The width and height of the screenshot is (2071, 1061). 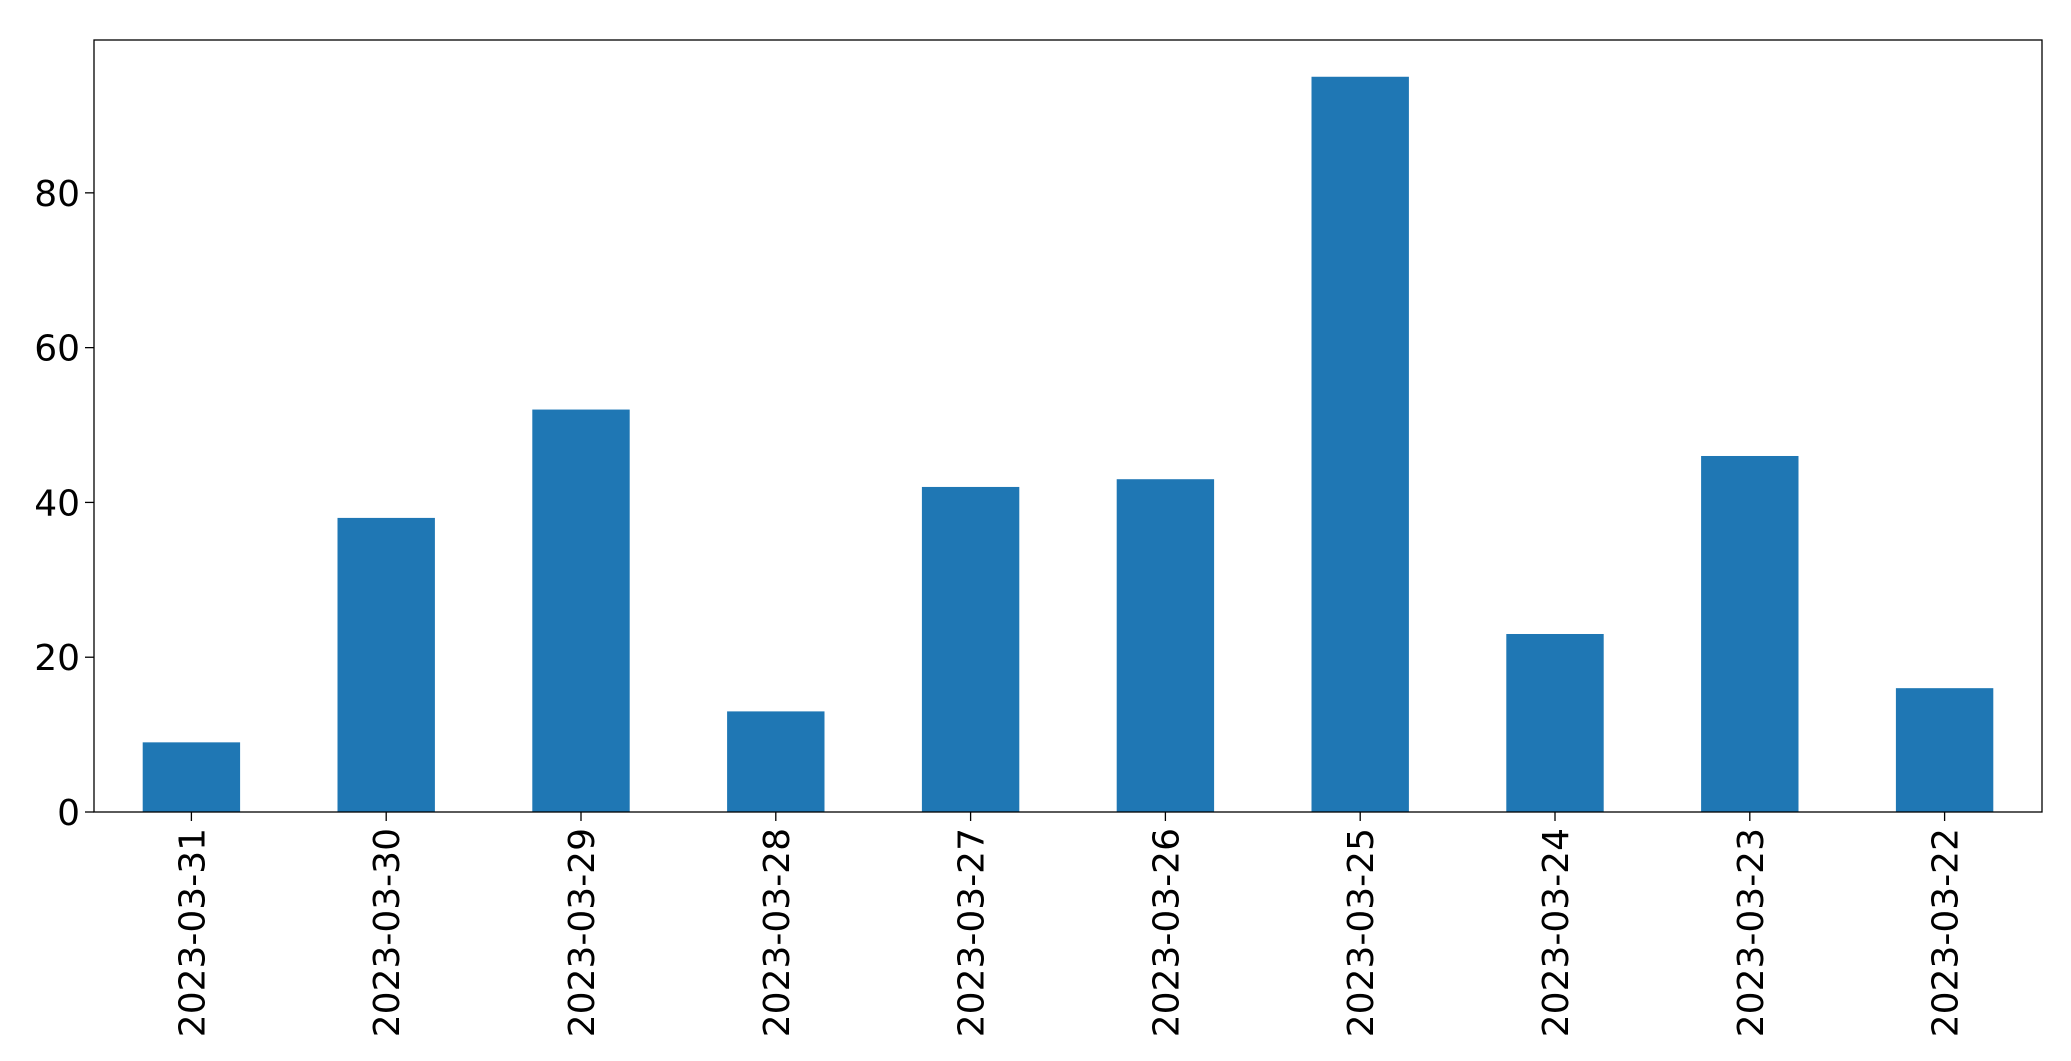 I want to click on x-tick-label: 2023-03-22, so click(x=1946, y=932).